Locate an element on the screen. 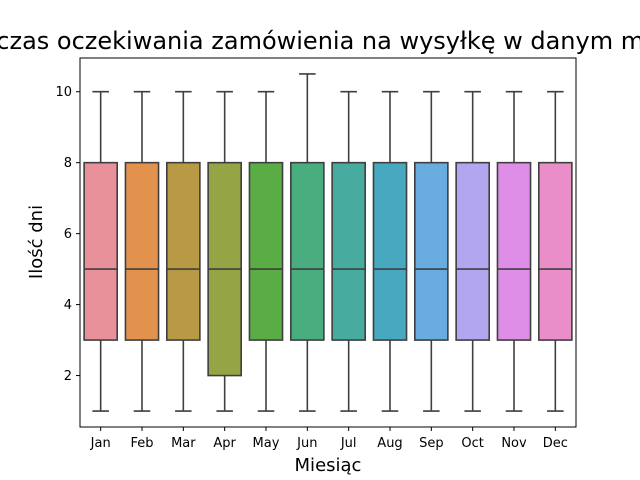 The image size is (640, 480). box-Jan is located at coordinates (100, 251).